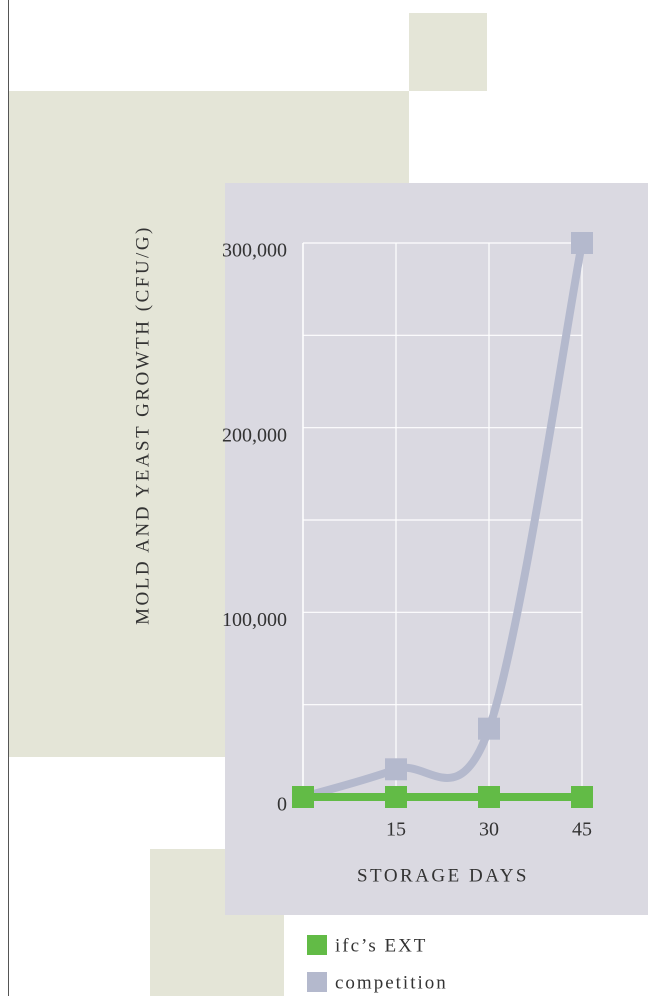 This screenshot has height=996, width=648. What do you see at coordinates (396, 830) in the screenshot?
I see `x-tick-label: 15` at bounding box center [396, 830].